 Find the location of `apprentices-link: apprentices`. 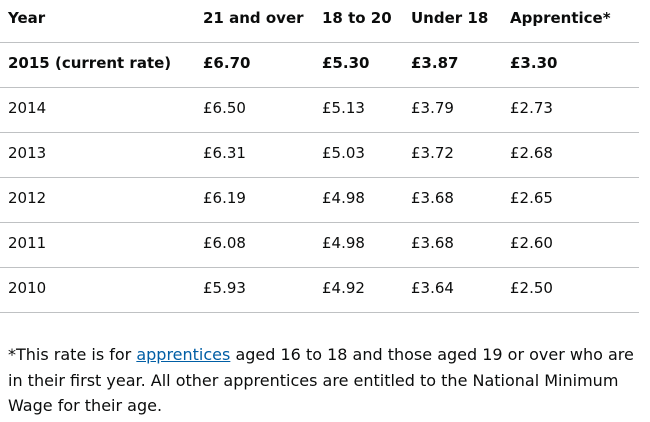

apprentices-link: apprentices is located at coordinates (183, 354).